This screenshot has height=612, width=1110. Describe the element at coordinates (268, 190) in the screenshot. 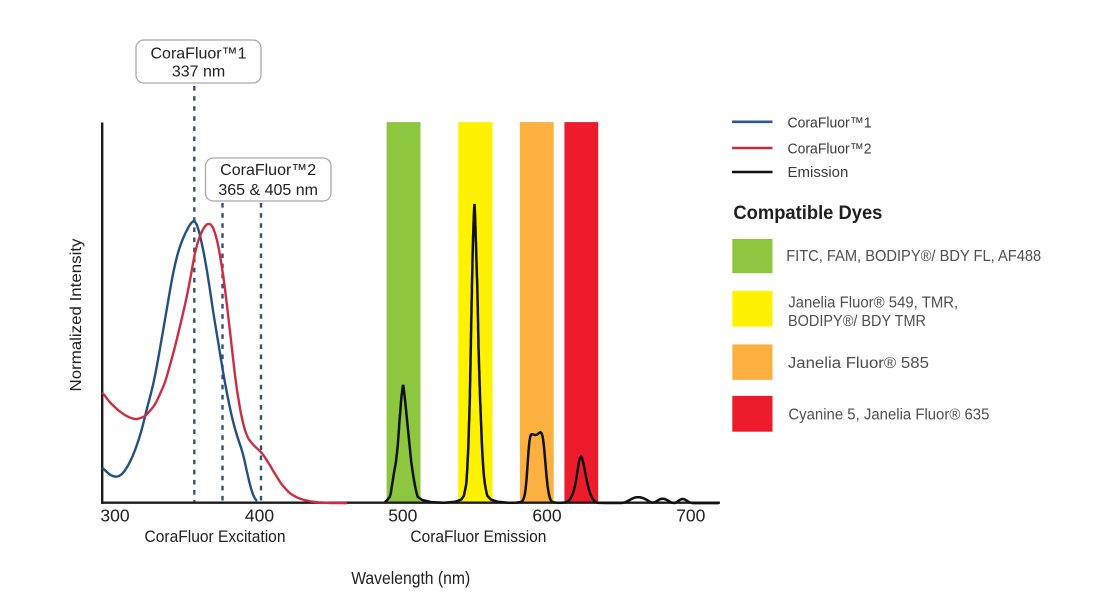

I see `svg-text: 365 & 405 nm` at that location.